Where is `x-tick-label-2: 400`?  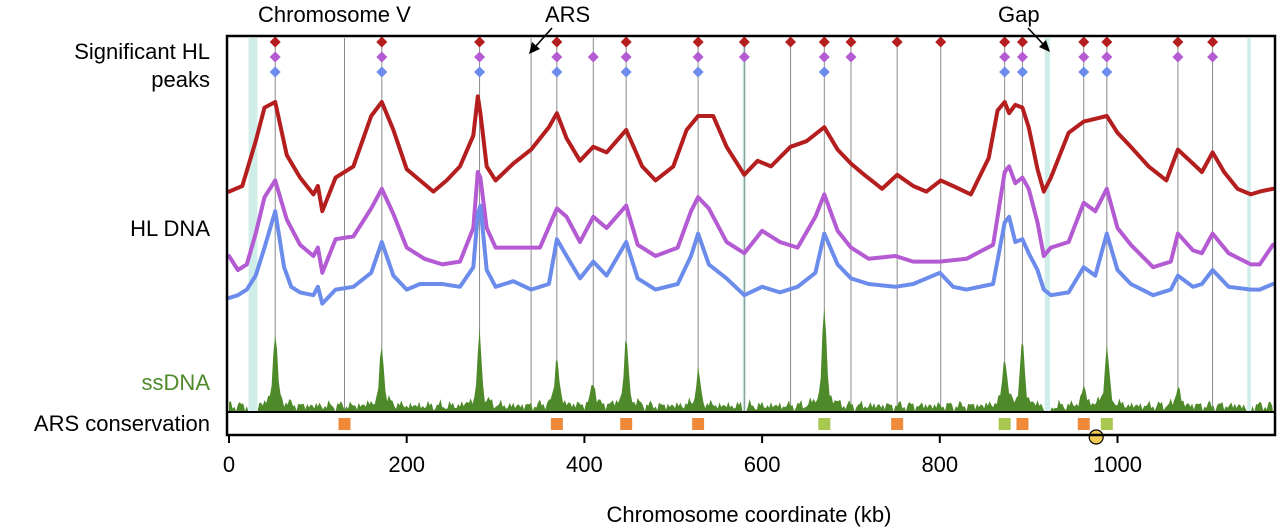
x-tick-label-2: 400 is located at coordinates (584, 464).